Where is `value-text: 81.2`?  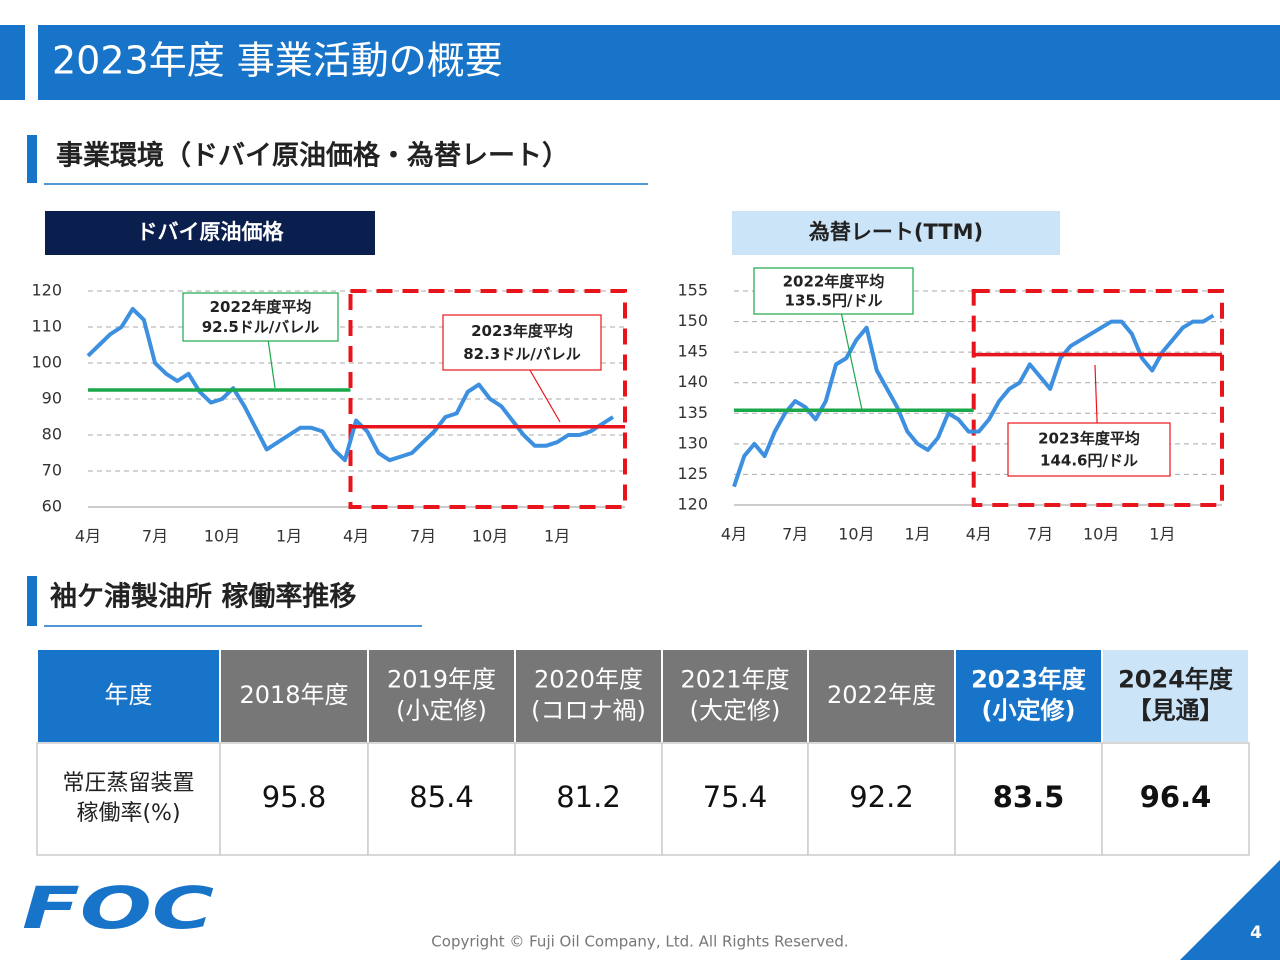
value-text: 81.2 is located at coordinates (588, 797).